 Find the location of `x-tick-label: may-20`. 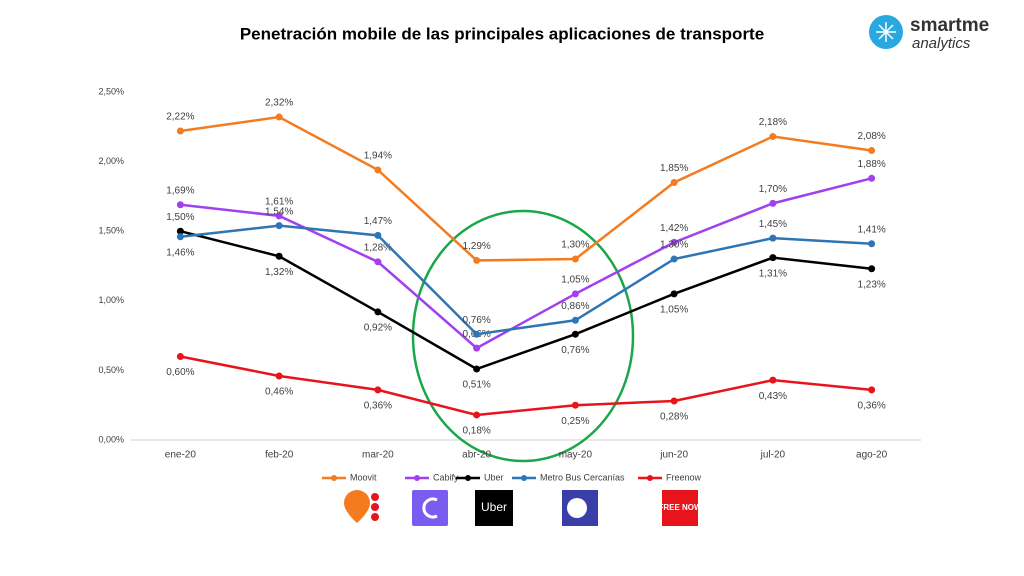

x-tick-label: may-20 is located at coordinates (576, 455).